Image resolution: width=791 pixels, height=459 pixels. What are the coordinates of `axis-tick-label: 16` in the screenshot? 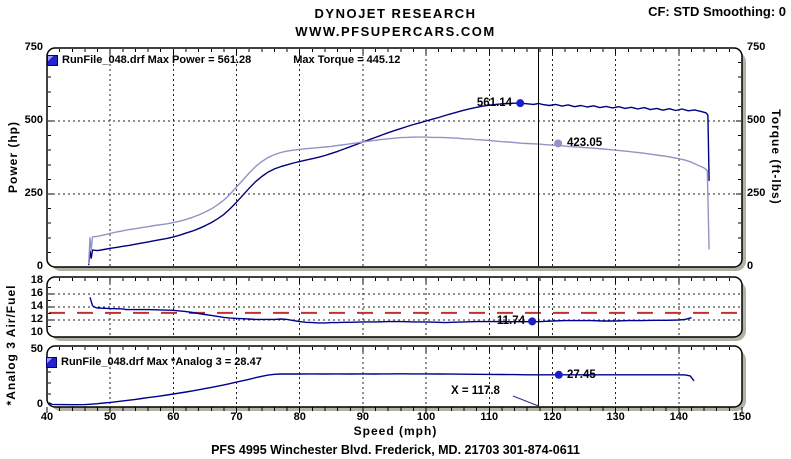 It's located at (36, 293).